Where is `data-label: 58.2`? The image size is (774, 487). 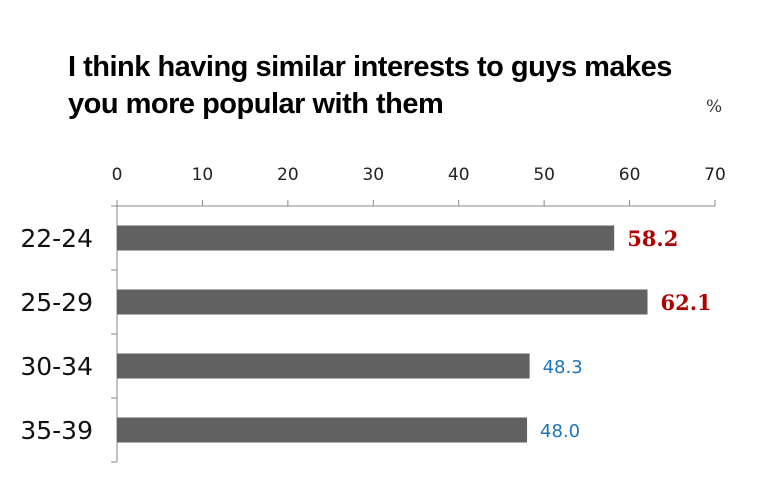
data-label: 58.2 is located at coordinates (652, 238).